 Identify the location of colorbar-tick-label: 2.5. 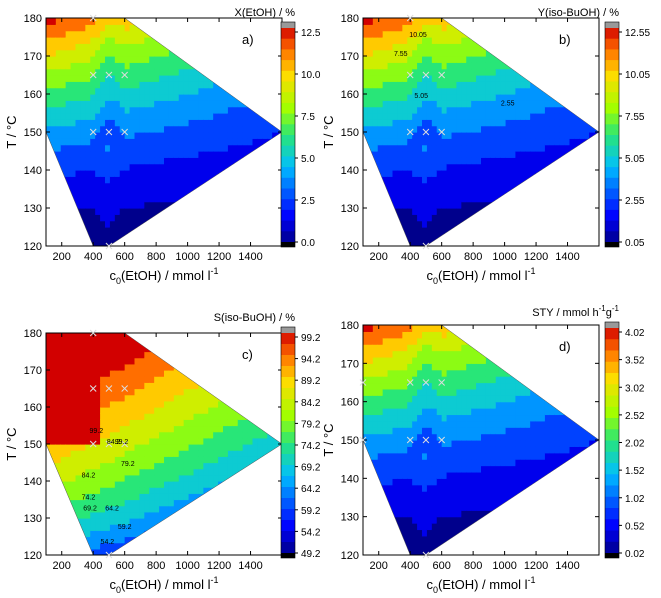
(308, 201).